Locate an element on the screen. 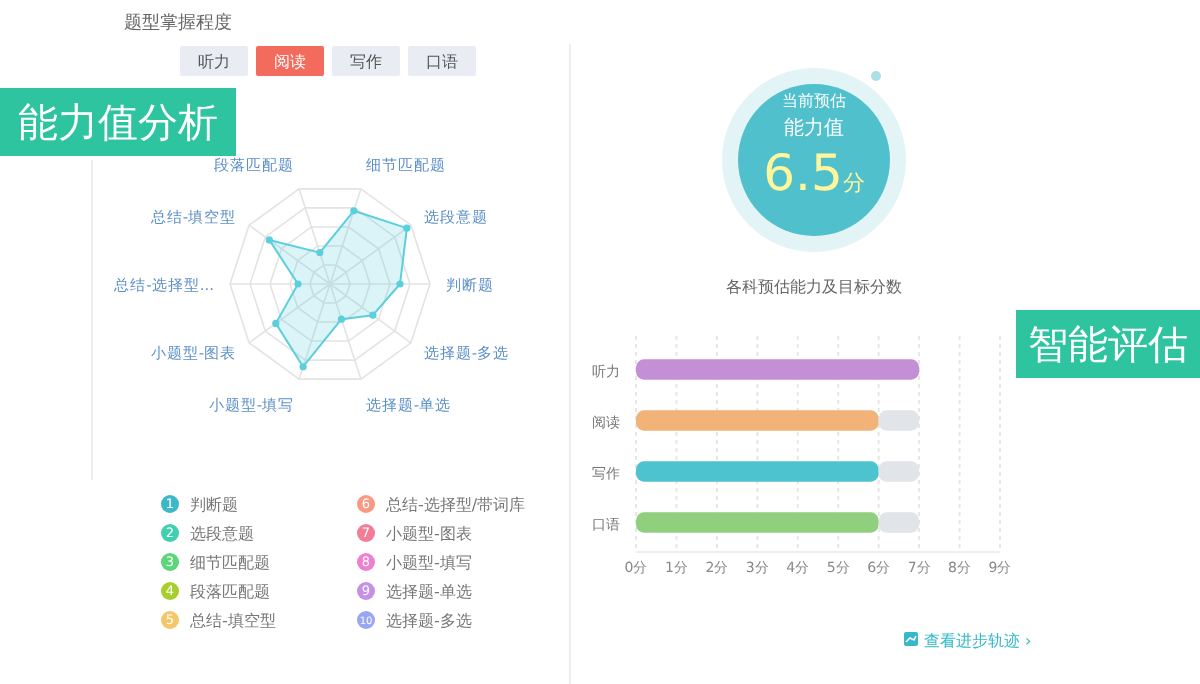  text: 6.5分 is located at coordinates (814, 173).